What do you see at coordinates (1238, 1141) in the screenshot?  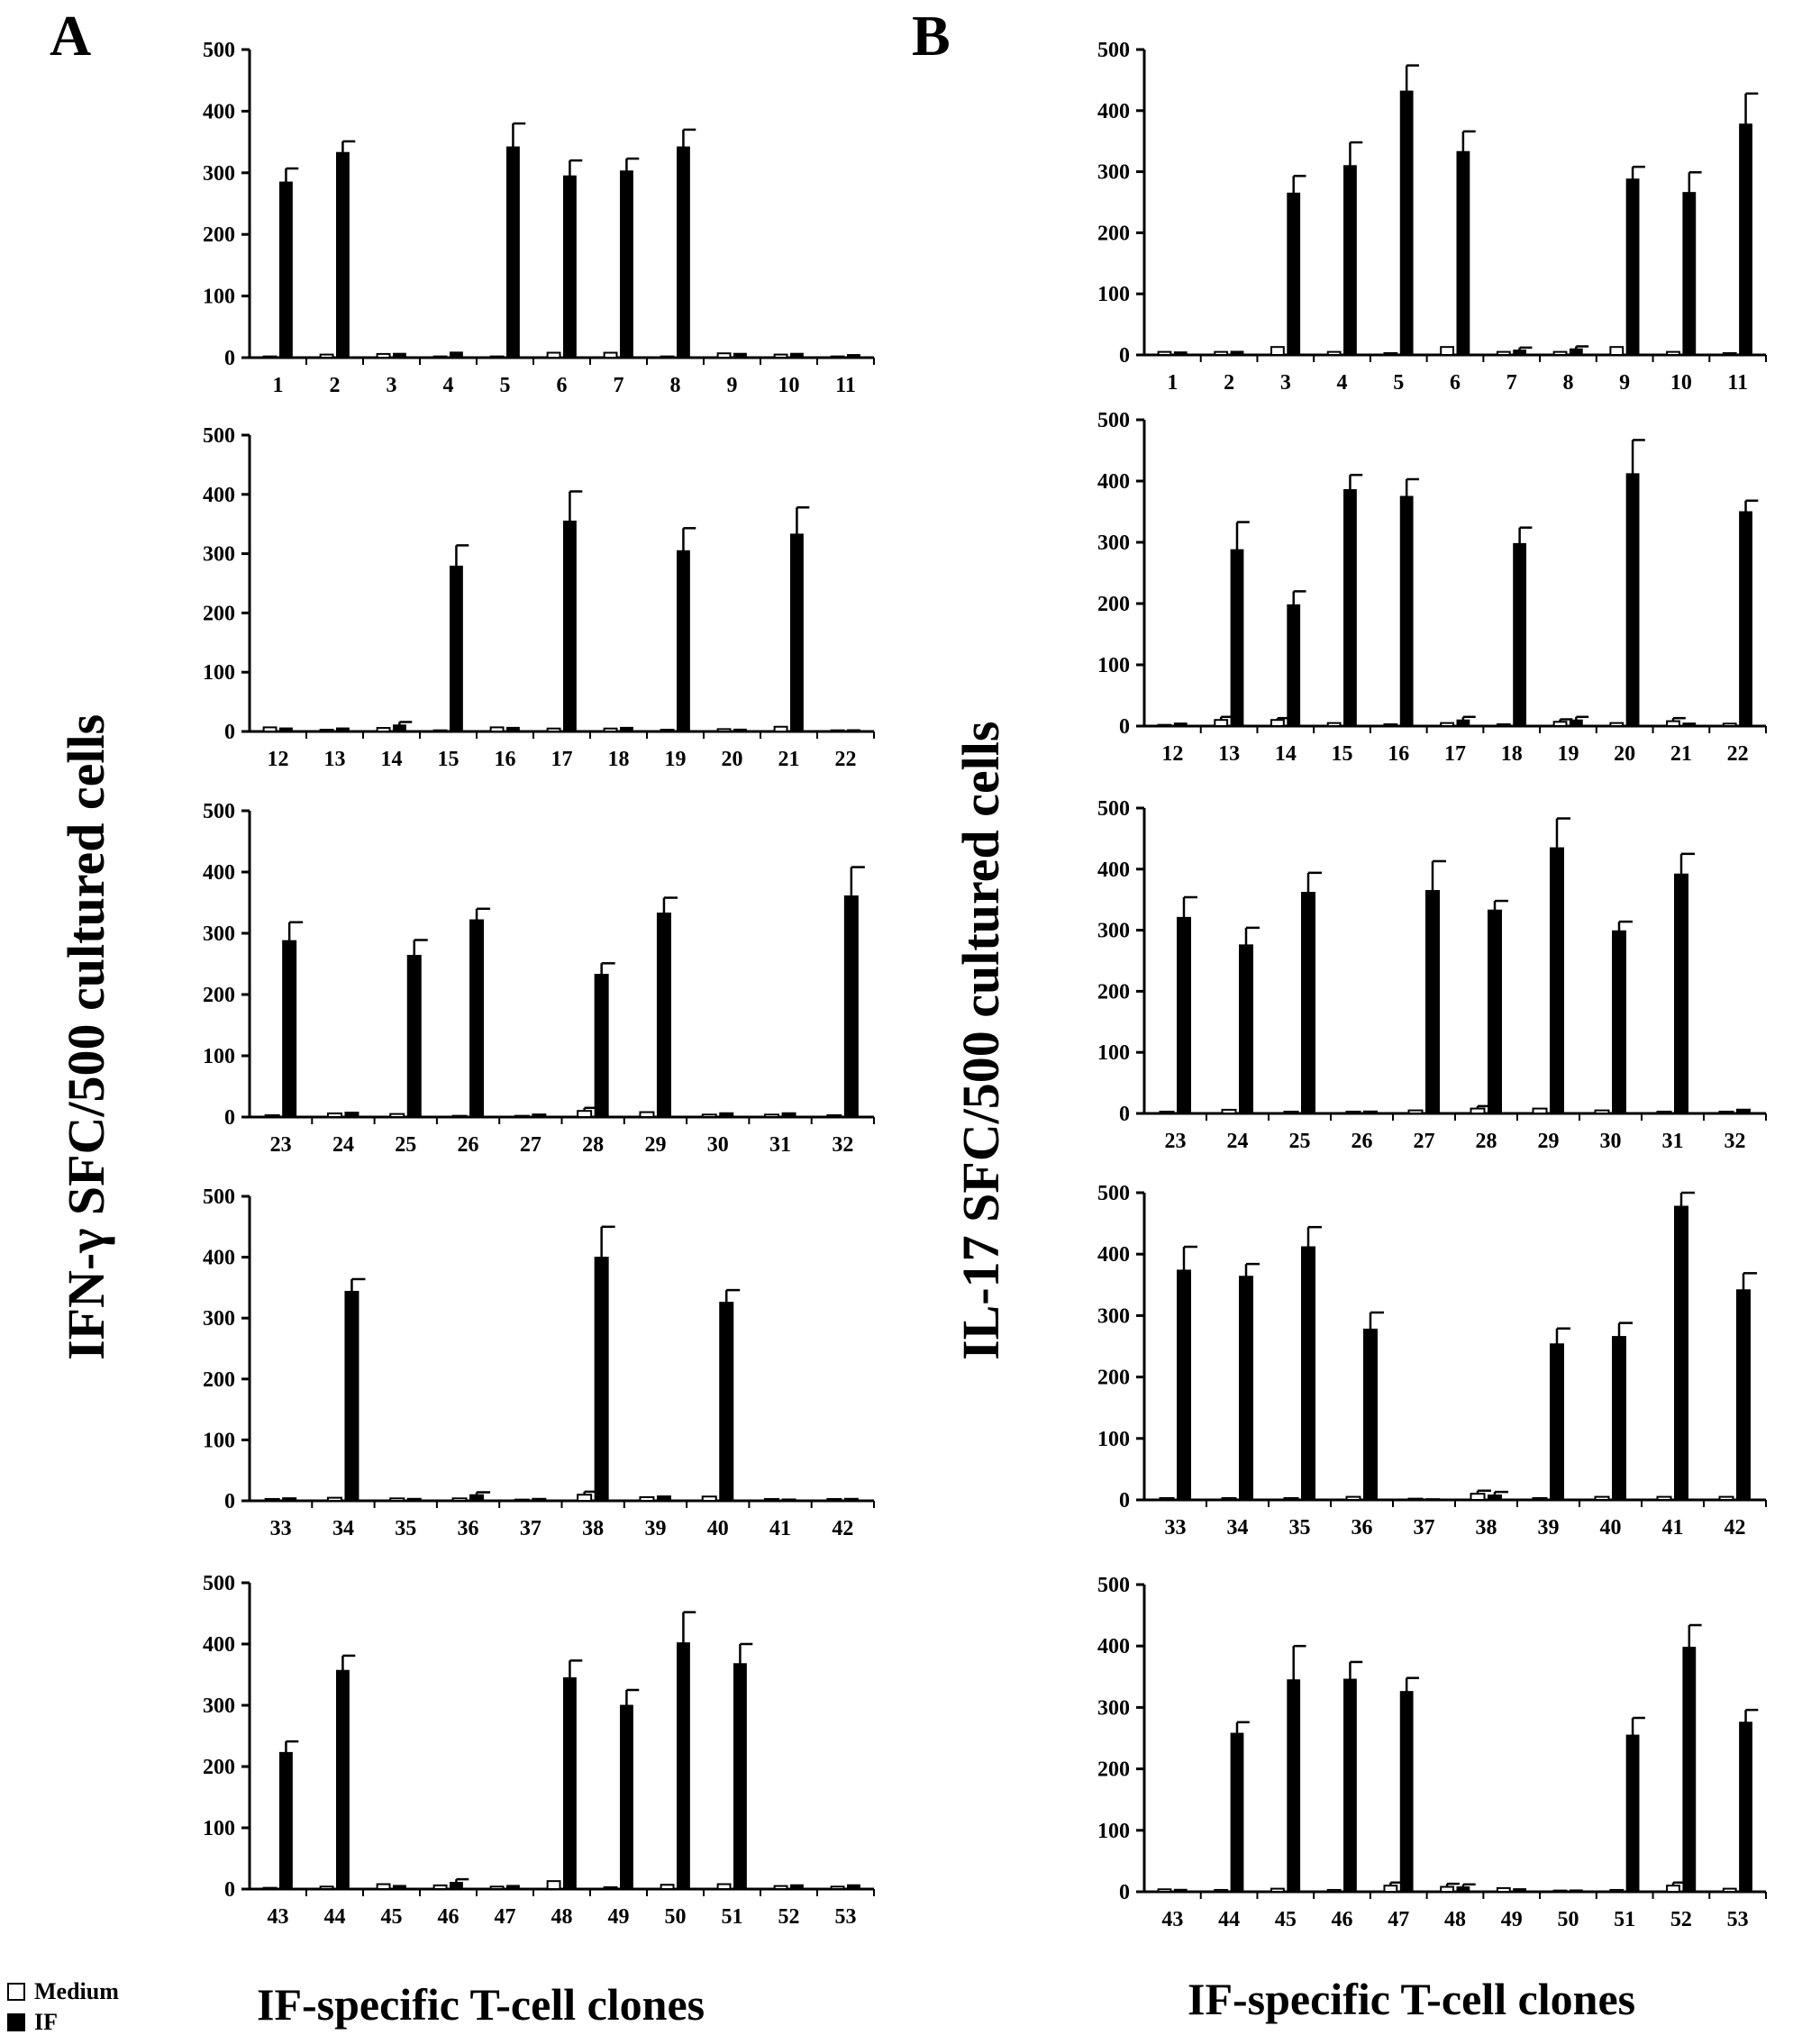 I see `x-tick-label: 24` at bounding box center [1238, 1141].